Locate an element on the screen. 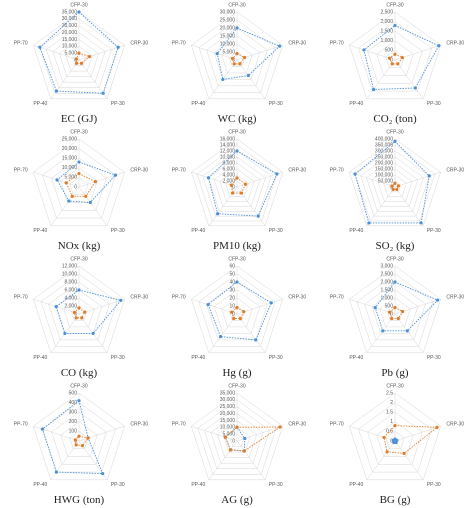 This screenshot has width=474, height=508. tick-label: 5,000 is located at coordinates (70, 53).